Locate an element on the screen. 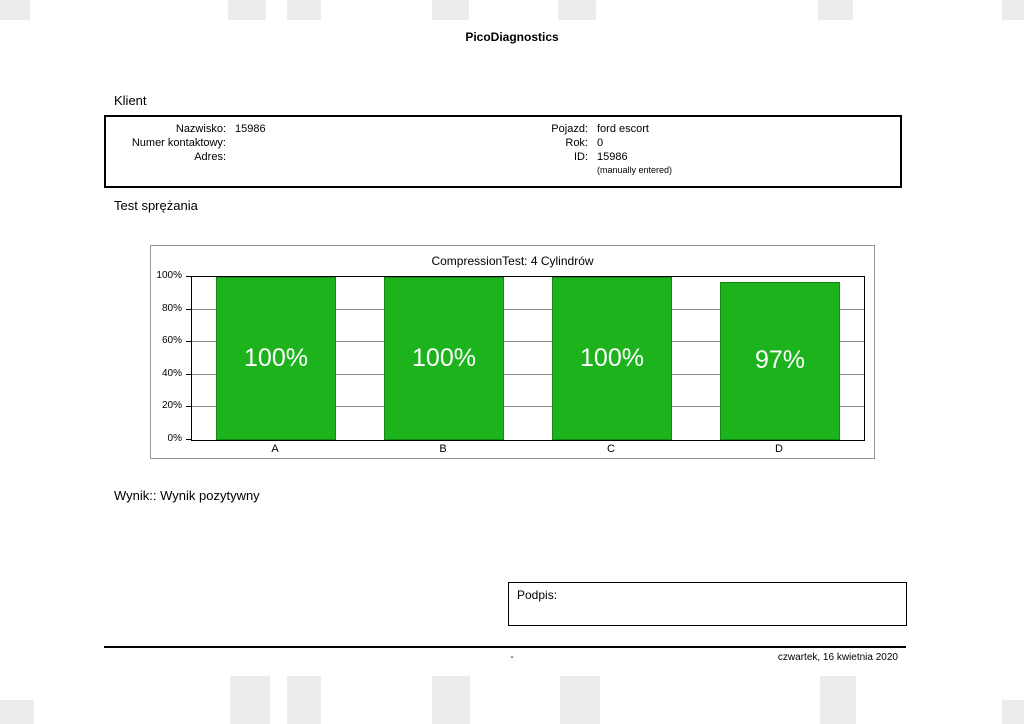 Image resolution: width=1024 pixels, height=724 pixels. field-row-rok: Rok: 0 is located at coordinates (588, 143).